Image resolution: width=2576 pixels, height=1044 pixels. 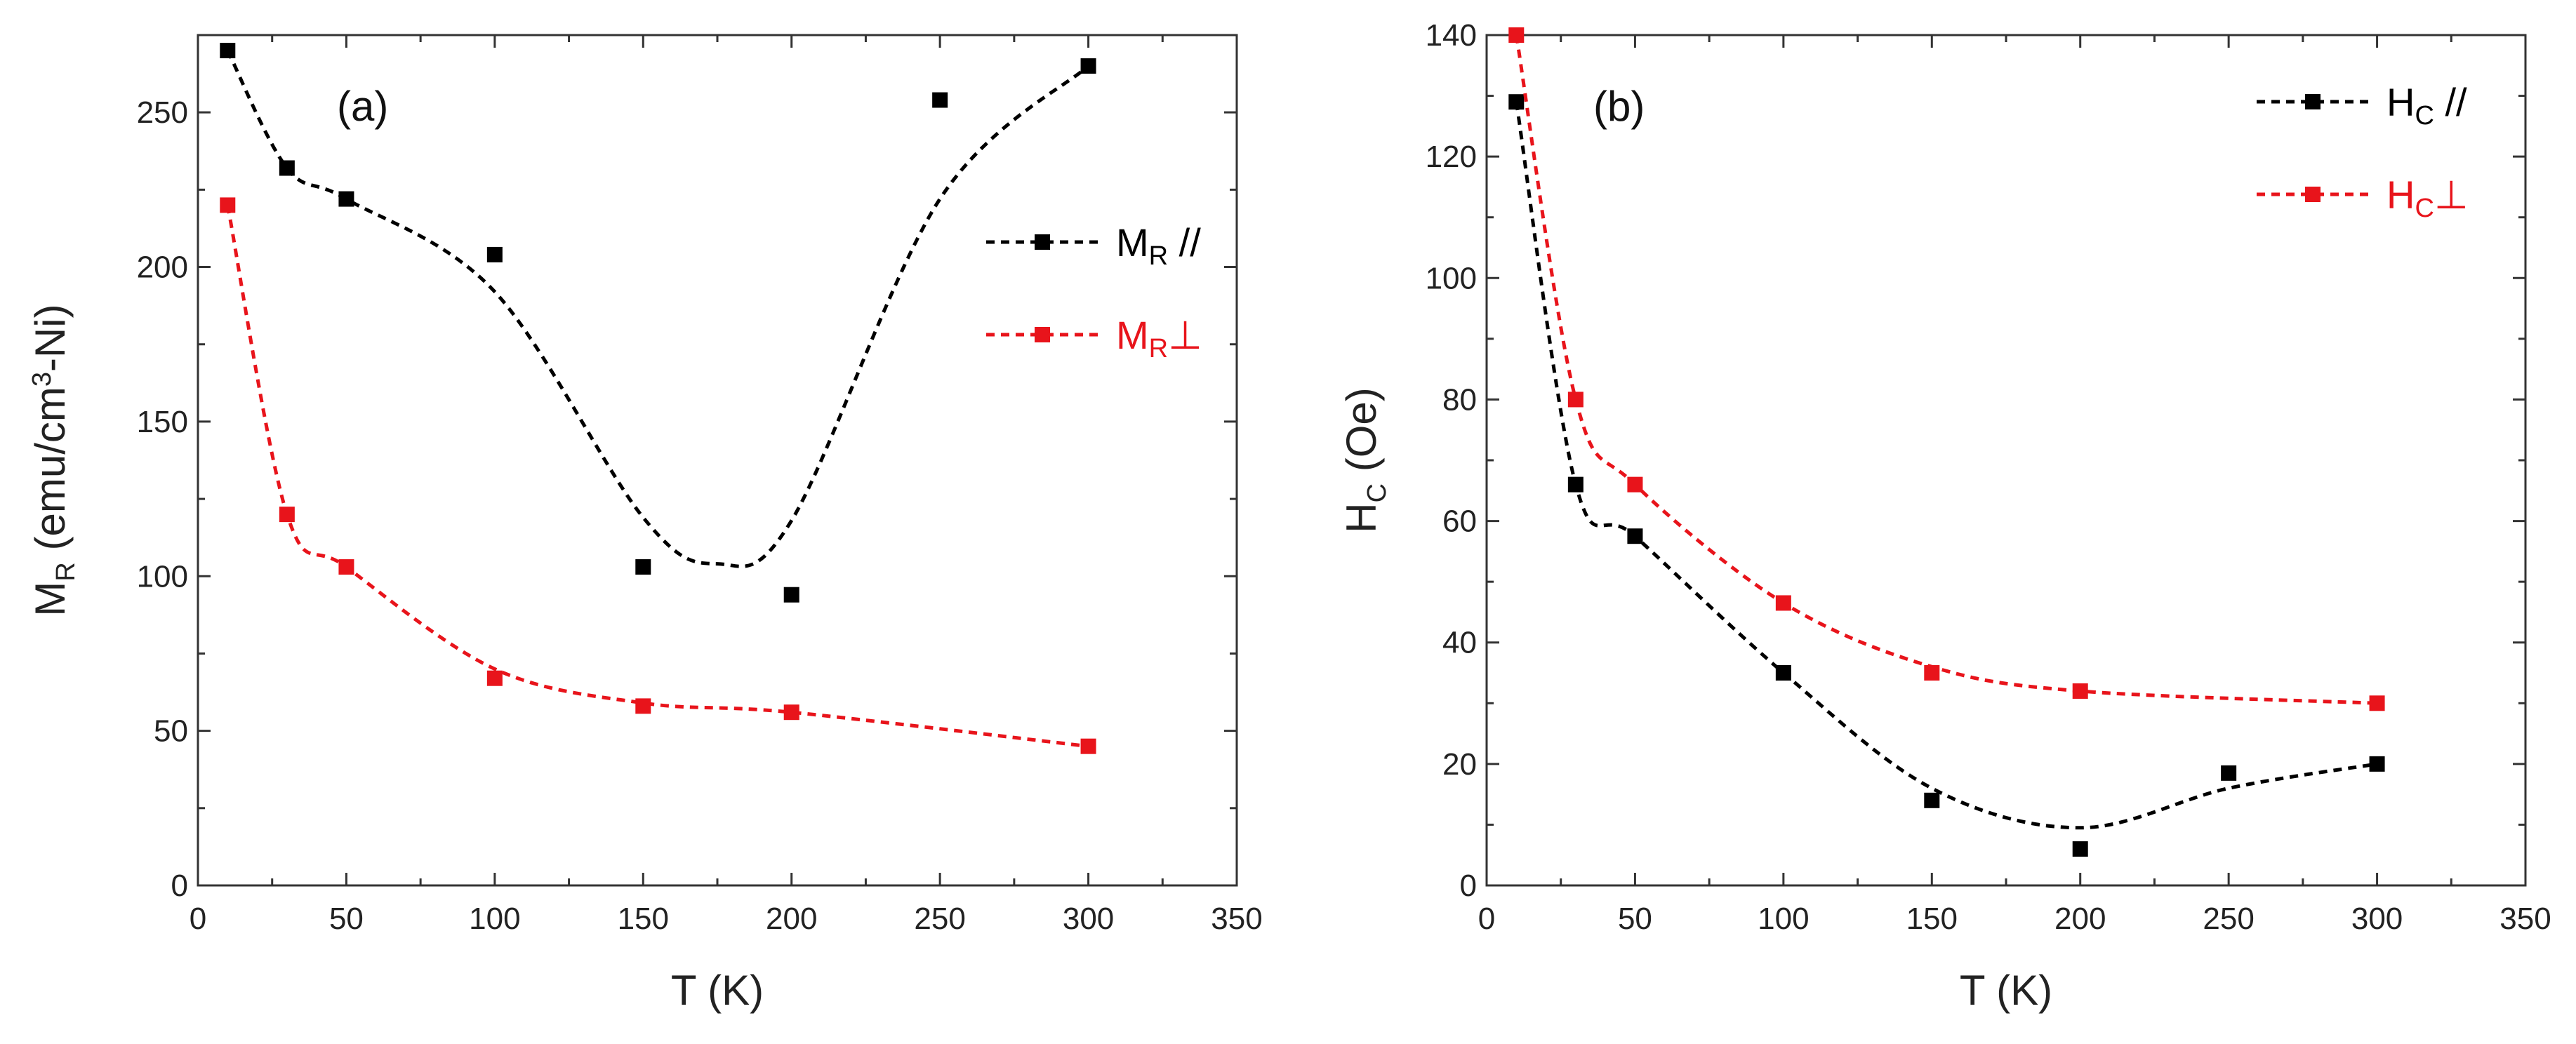 I want to click on legend-label: MR⊥, so click(x=1159, y=338).